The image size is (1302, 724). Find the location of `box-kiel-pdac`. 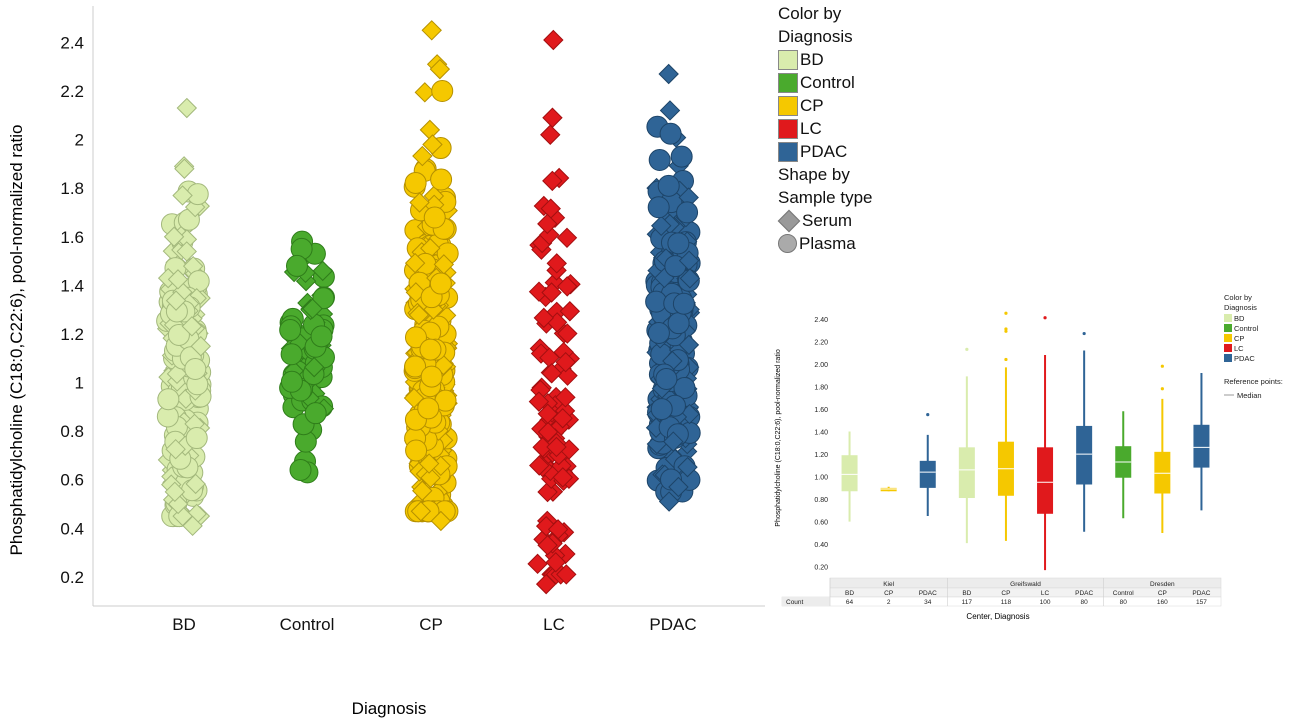

box-kiel-pdac is located at coordinates (927, 465).